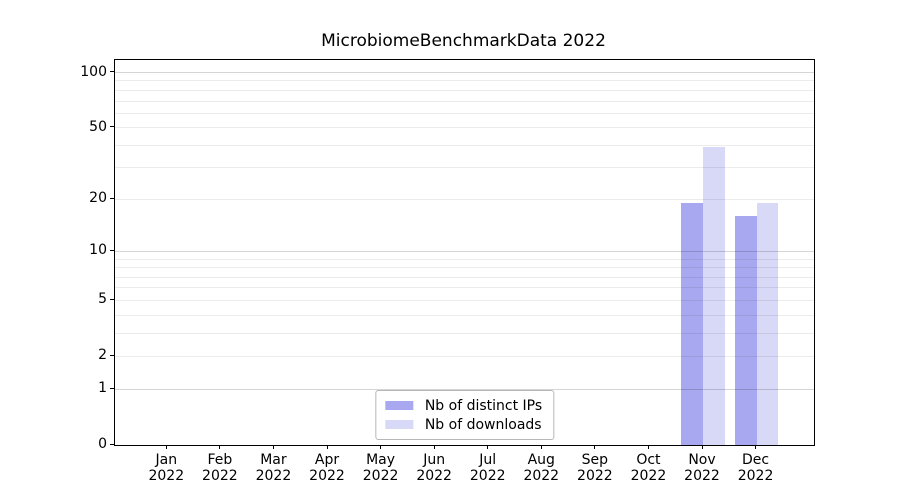  Describe the element at coordinates (714, 296) in the screenshot. I see `bar-nov-downloads` at that location.